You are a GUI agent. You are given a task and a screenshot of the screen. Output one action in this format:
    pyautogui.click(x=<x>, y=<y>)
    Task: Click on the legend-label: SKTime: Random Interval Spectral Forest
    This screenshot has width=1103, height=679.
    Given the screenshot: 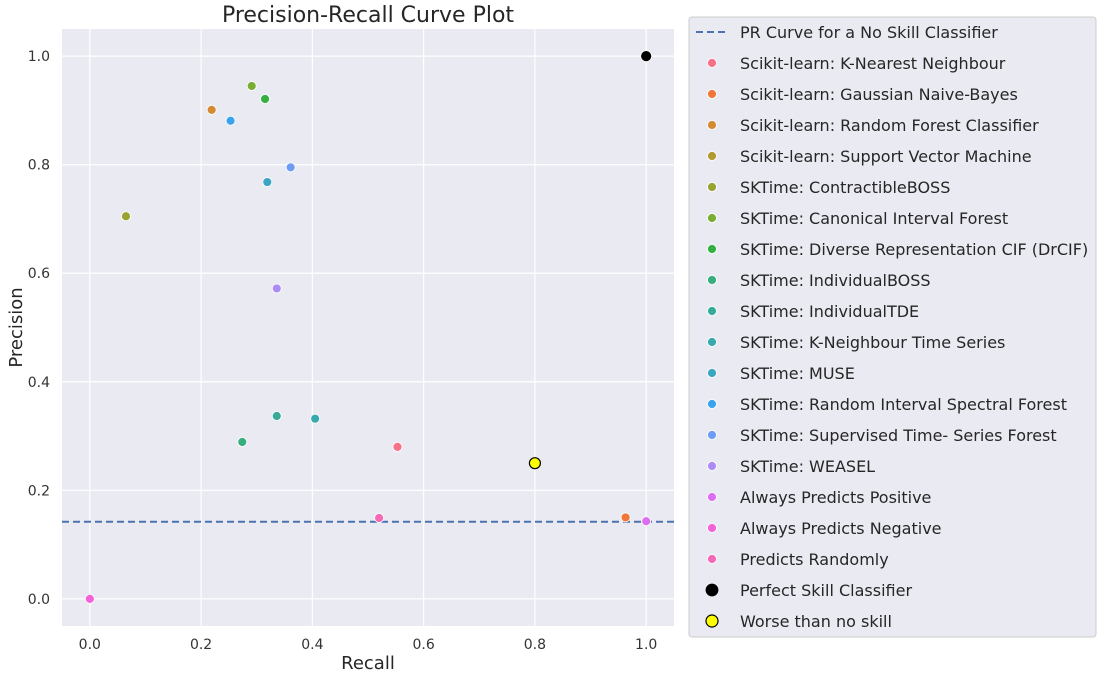 What is the action you would take?
    pyautogui.click(x=903, y=404)
    